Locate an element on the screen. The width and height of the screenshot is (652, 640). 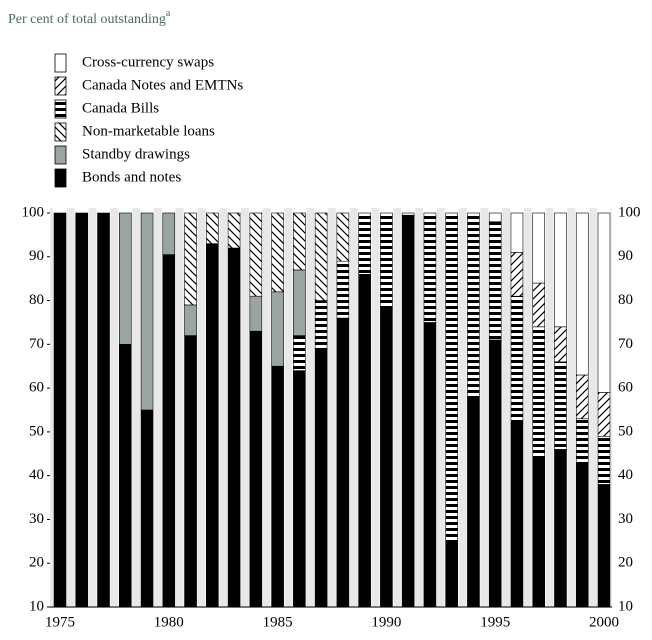
y-tick-label-right: 80 is located at coordinates (625, 300).